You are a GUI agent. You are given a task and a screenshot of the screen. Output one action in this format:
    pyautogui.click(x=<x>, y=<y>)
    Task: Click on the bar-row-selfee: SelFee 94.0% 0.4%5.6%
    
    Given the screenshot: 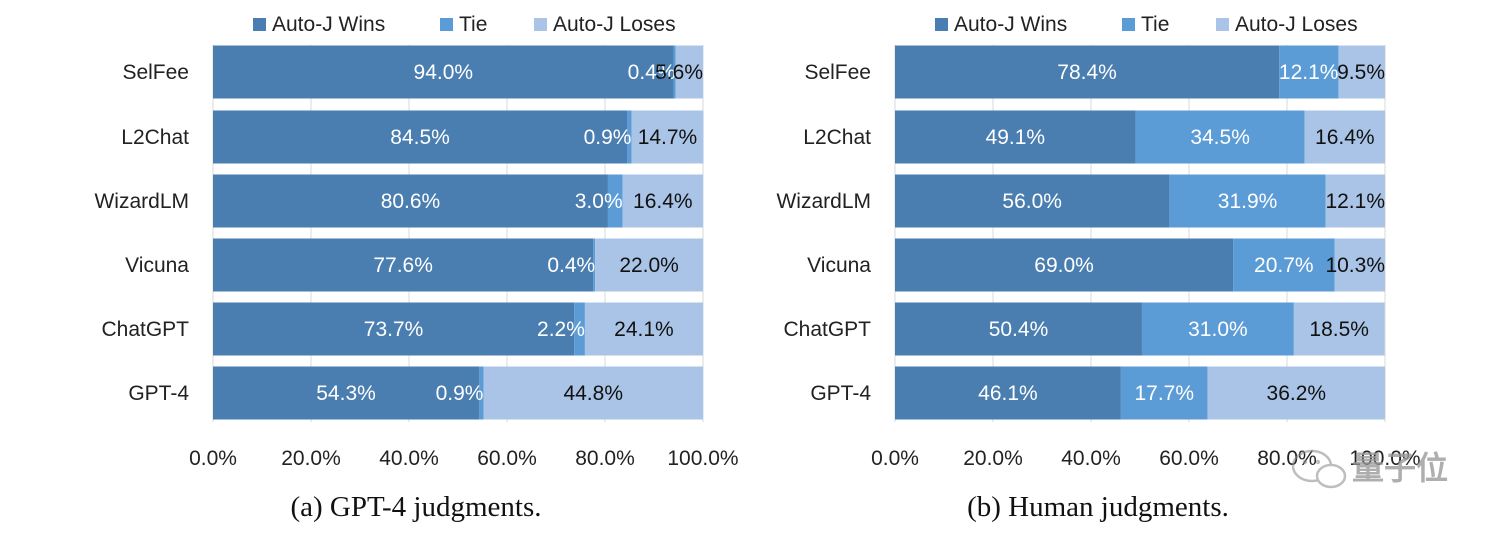 What is the action you would take?
    pyautogui.click(x=412, y=72)
    